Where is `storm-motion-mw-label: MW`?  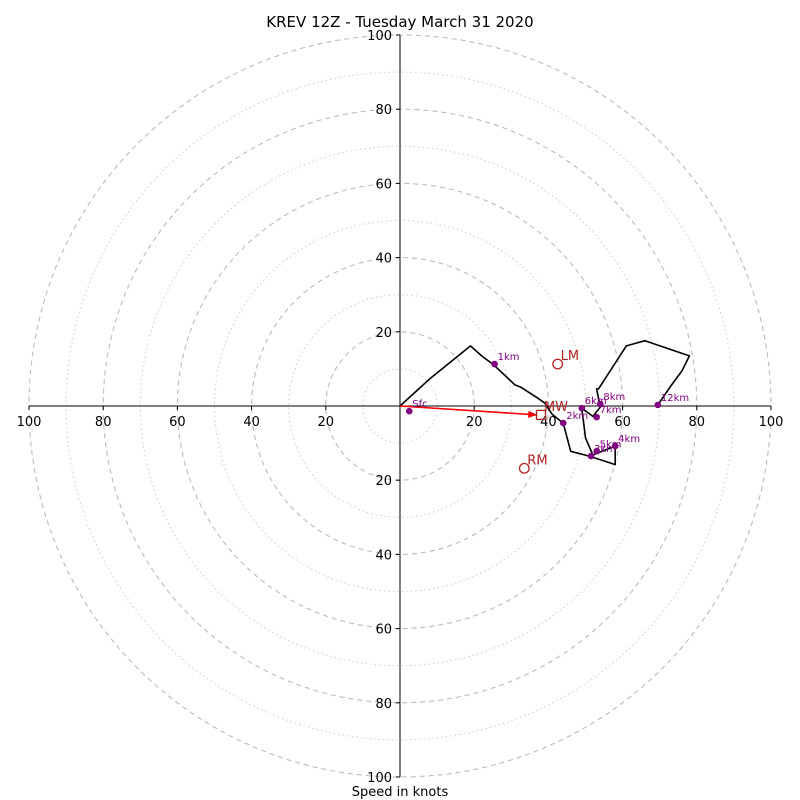
storm-motion-mw-label: MW is located at coordinates (556, 407).